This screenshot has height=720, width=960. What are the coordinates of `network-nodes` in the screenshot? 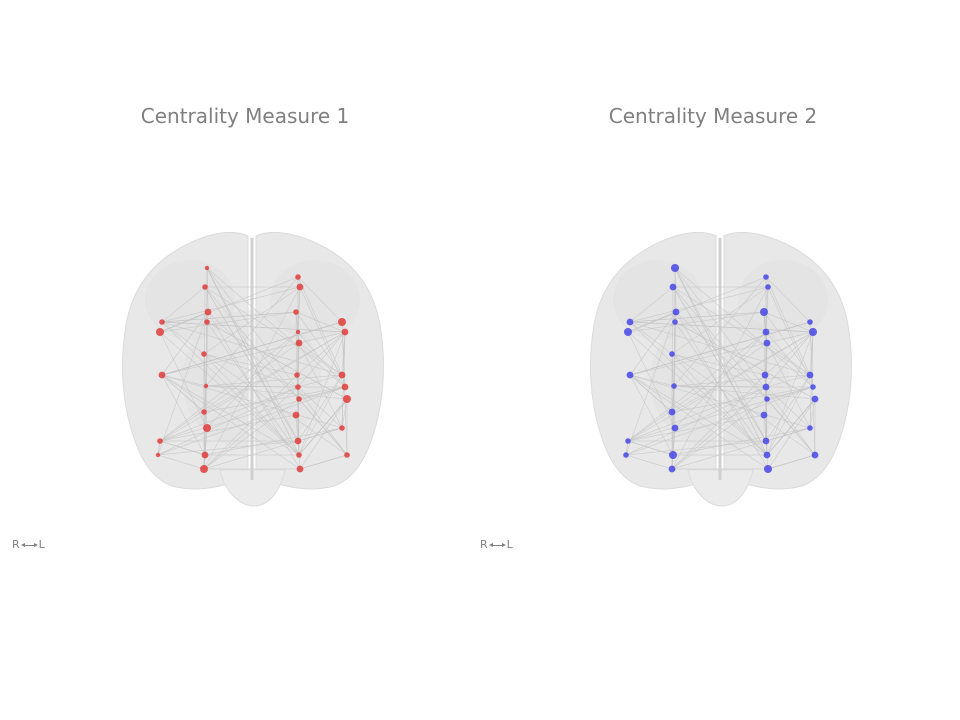 It's located at (253, 369).